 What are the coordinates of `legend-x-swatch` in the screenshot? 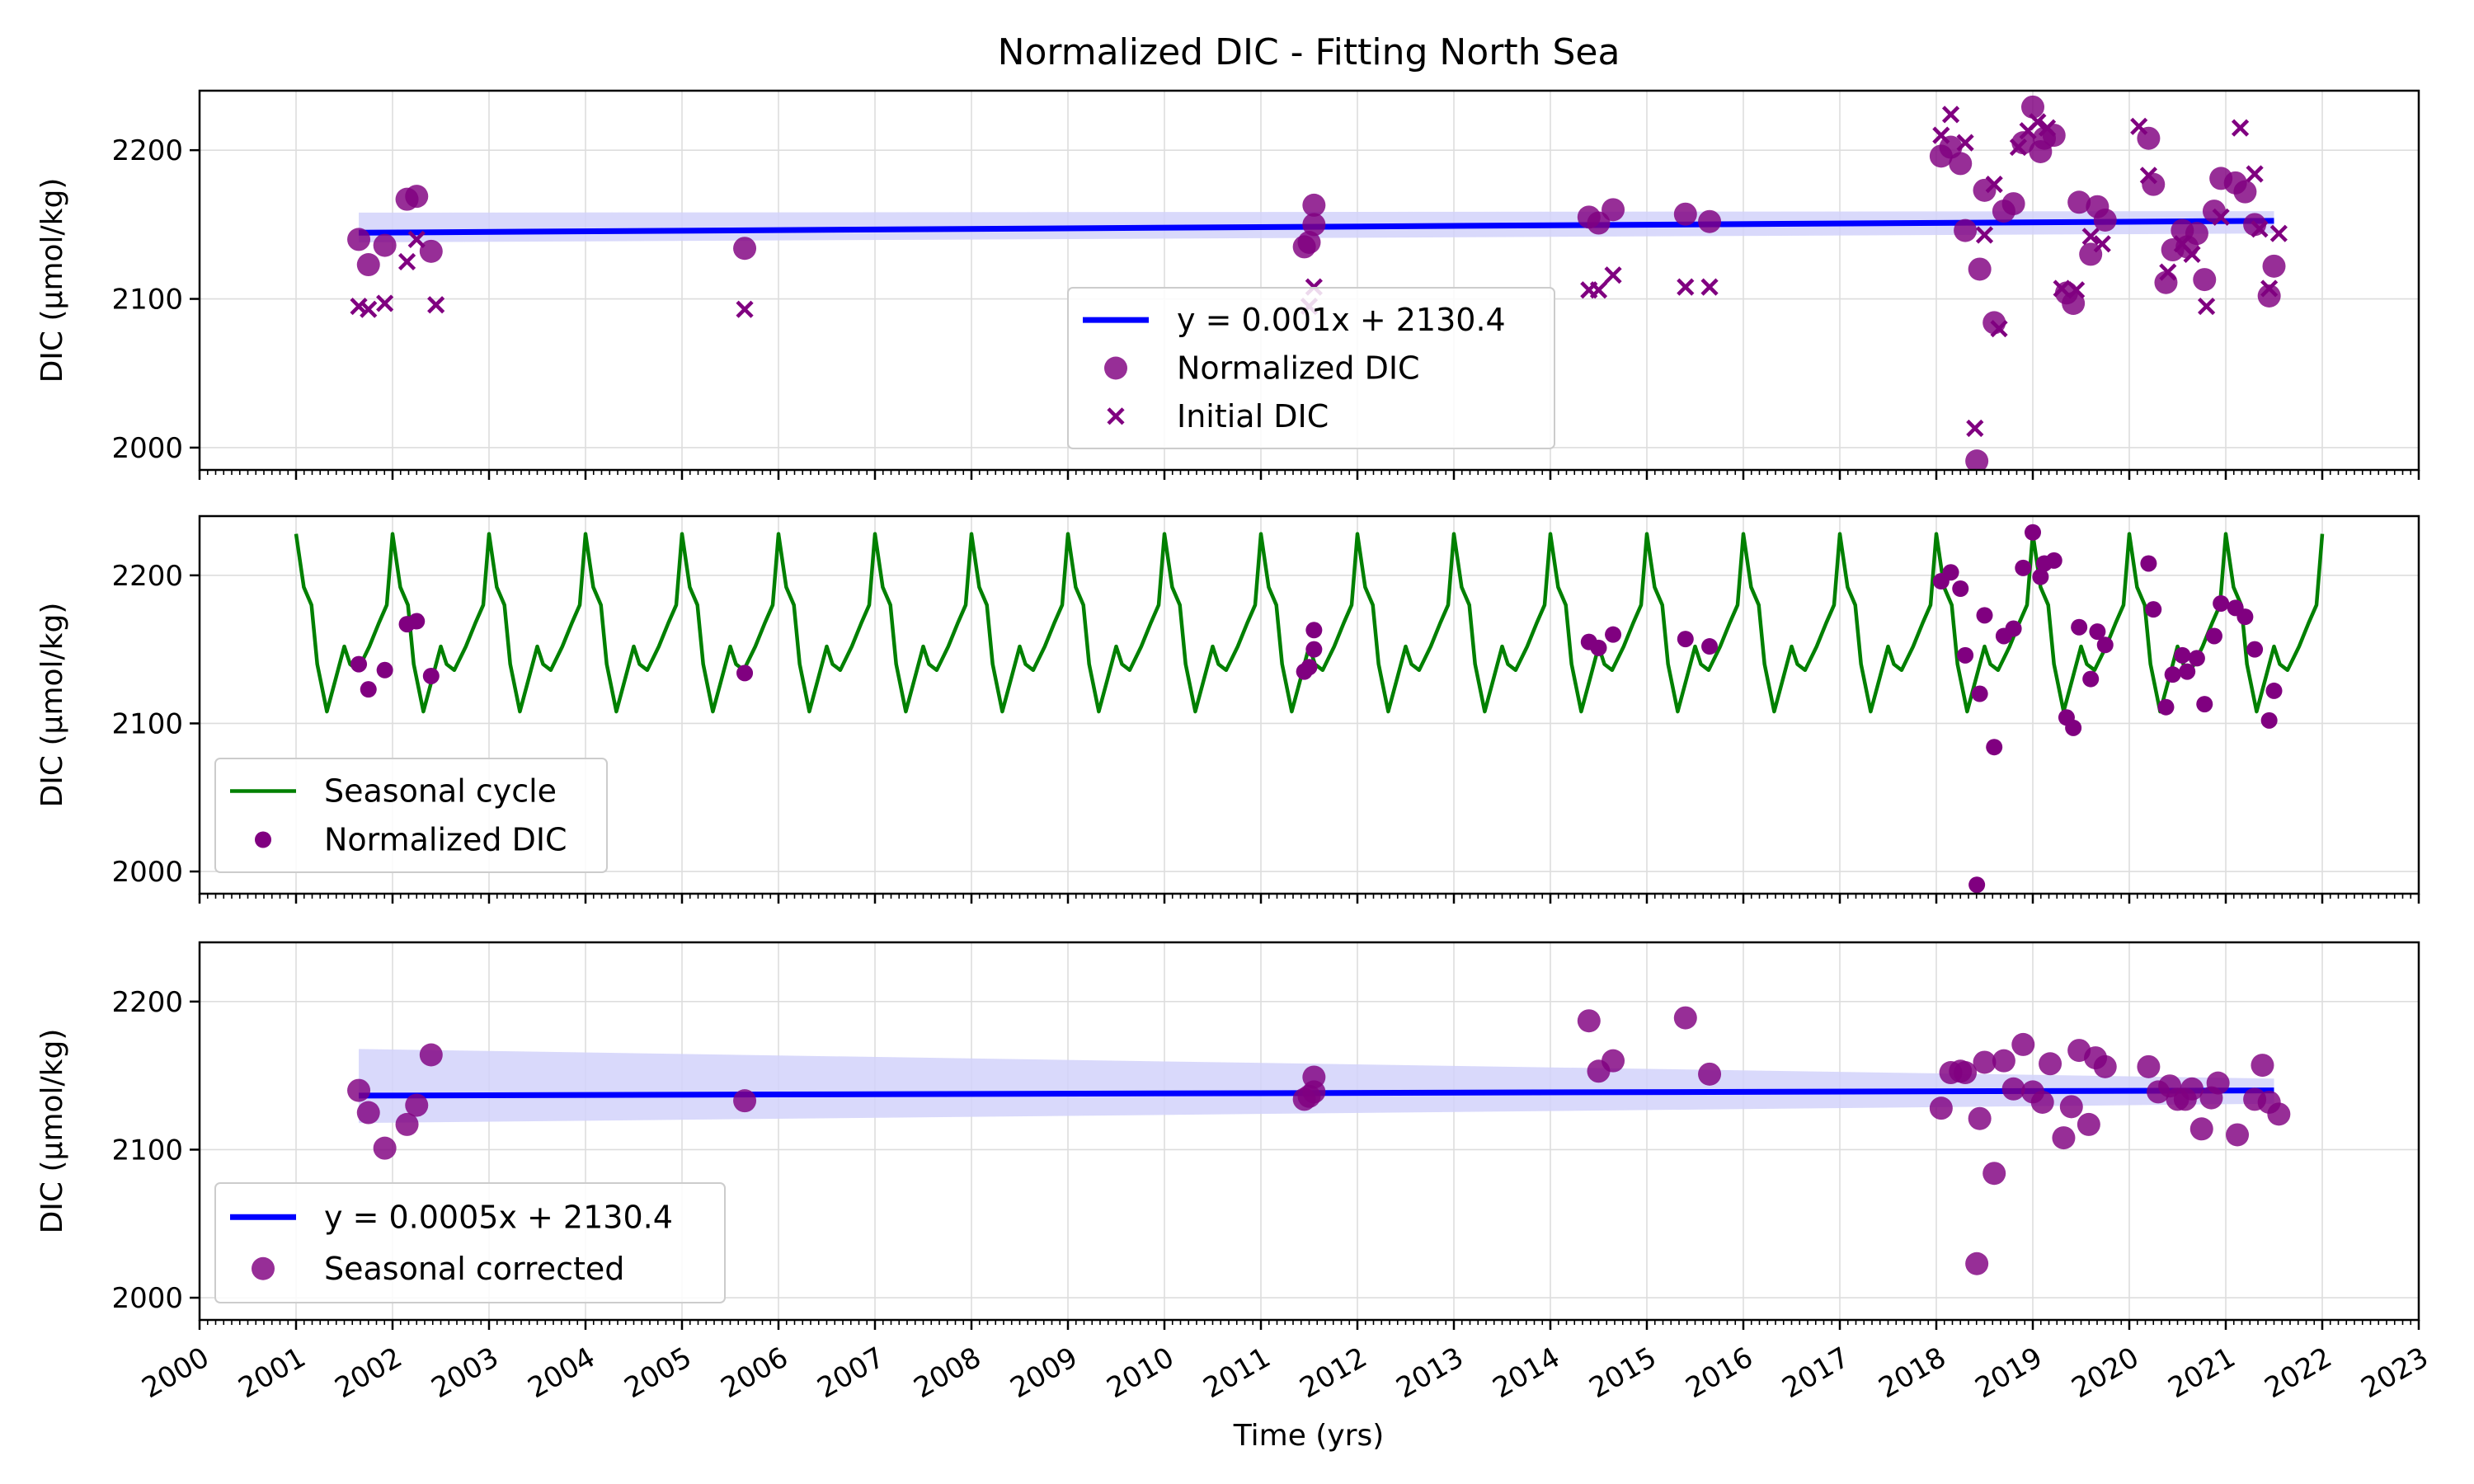 It's located at (1116, 416).